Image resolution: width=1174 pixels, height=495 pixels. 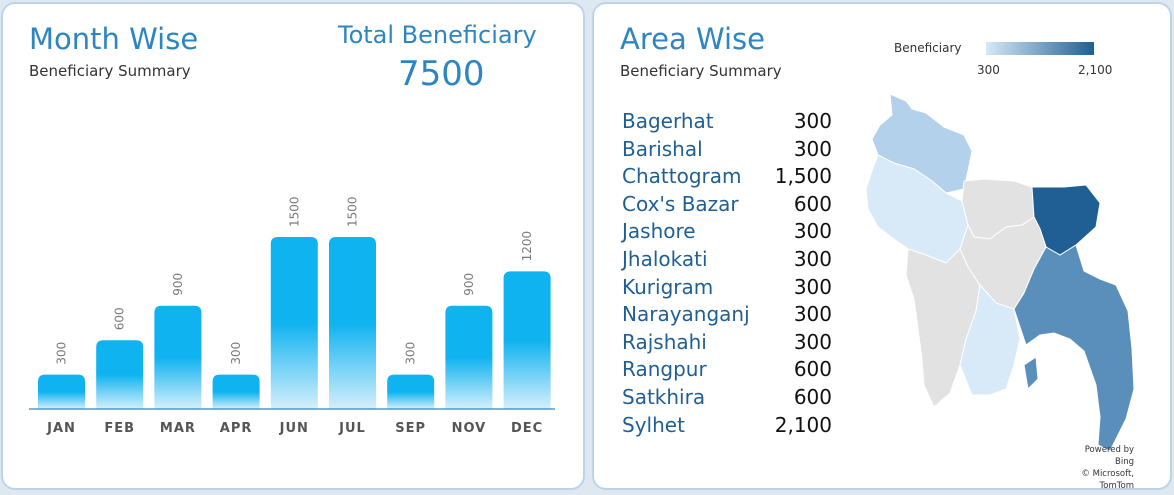 I want to click on map-region-rangpur, so click(x=922, y=143).